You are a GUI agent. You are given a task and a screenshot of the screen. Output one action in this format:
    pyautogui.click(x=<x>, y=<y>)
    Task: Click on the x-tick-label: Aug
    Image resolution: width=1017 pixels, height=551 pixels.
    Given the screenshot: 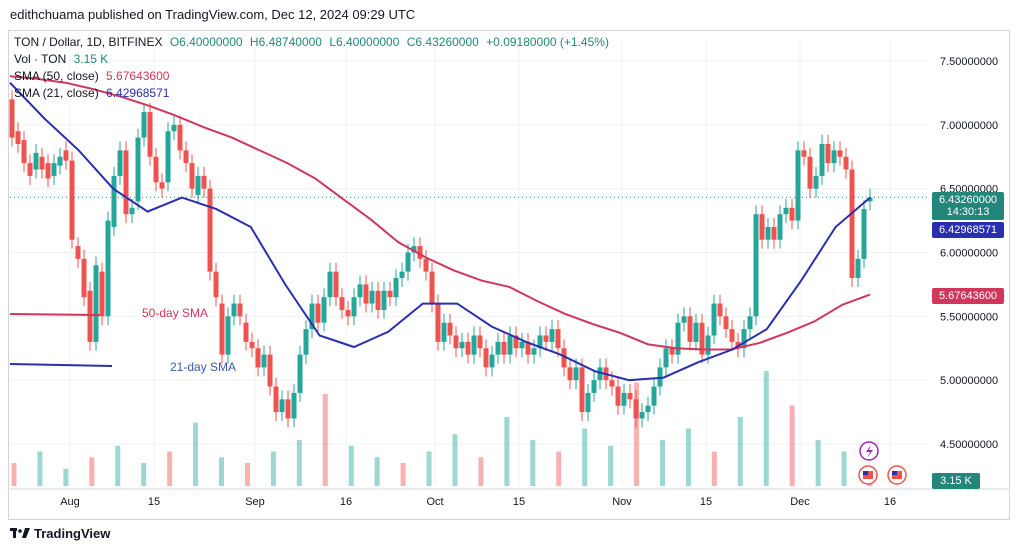 What is the action you would take?
    pyautogui.click(x=70, y=502)
    